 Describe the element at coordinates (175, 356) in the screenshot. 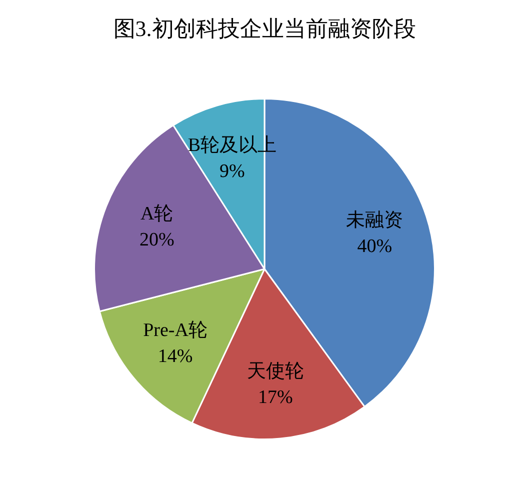

I see `data-label: 14%` at that location.